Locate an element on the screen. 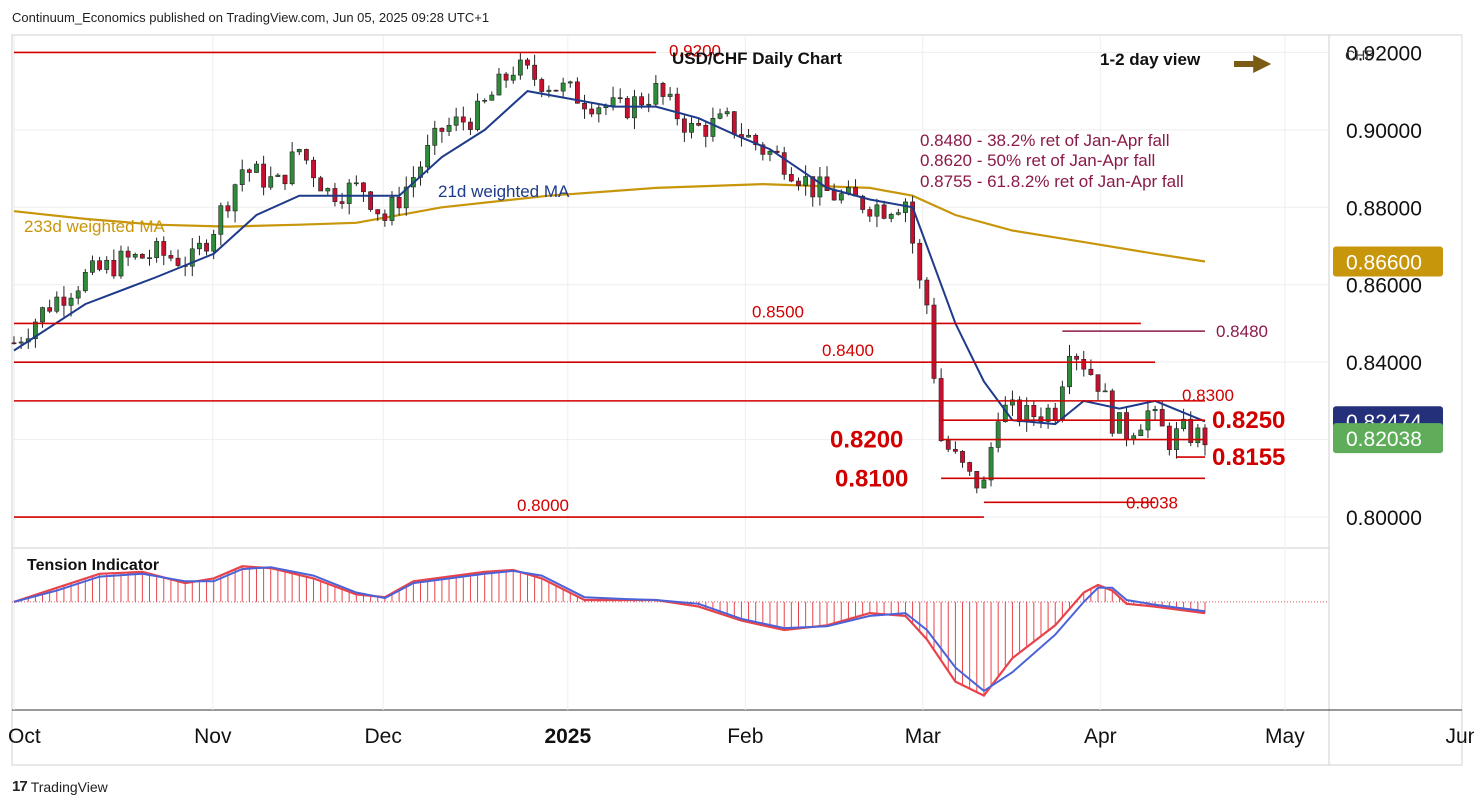 The image size is (1474, 809). level-label-0.8480: 0.8480 is located at coordinates (1242, 331).